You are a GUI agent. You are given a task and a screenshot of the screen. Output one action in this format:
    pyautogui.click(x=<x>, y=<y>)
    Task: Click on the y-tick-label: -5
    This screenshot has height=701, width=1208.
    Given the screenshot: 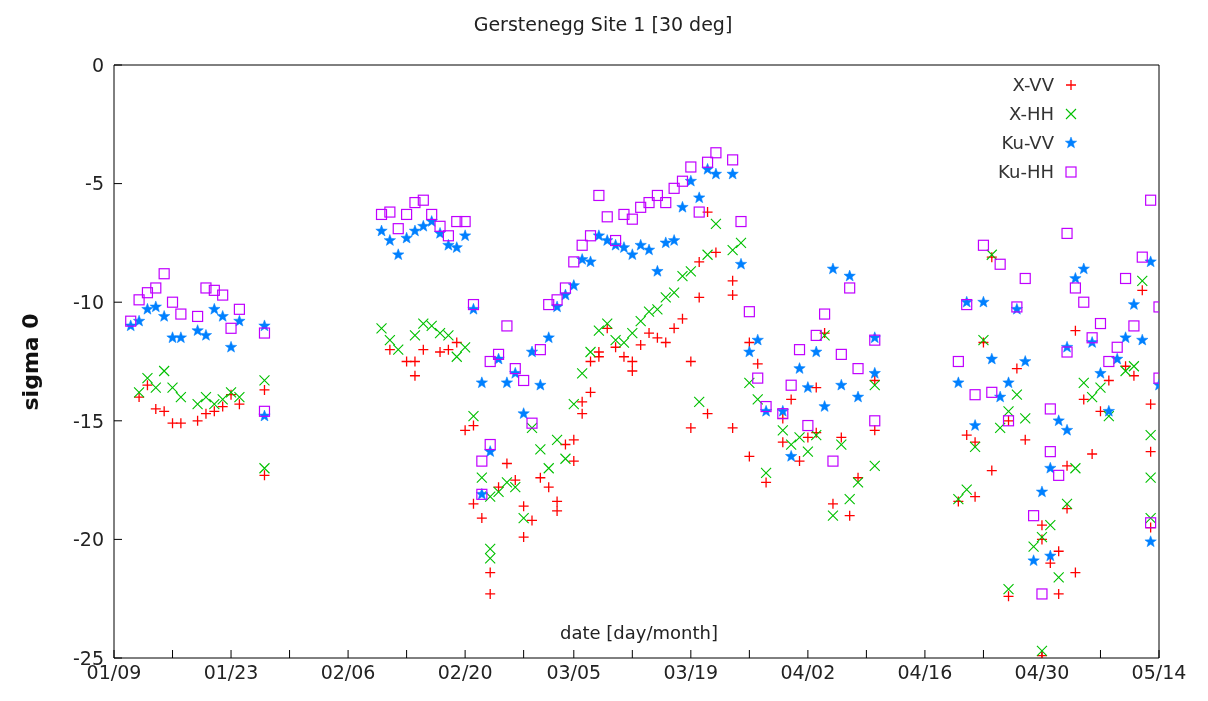 What is the action you would take?
    pyautogui.click(x=94, y=183)
    